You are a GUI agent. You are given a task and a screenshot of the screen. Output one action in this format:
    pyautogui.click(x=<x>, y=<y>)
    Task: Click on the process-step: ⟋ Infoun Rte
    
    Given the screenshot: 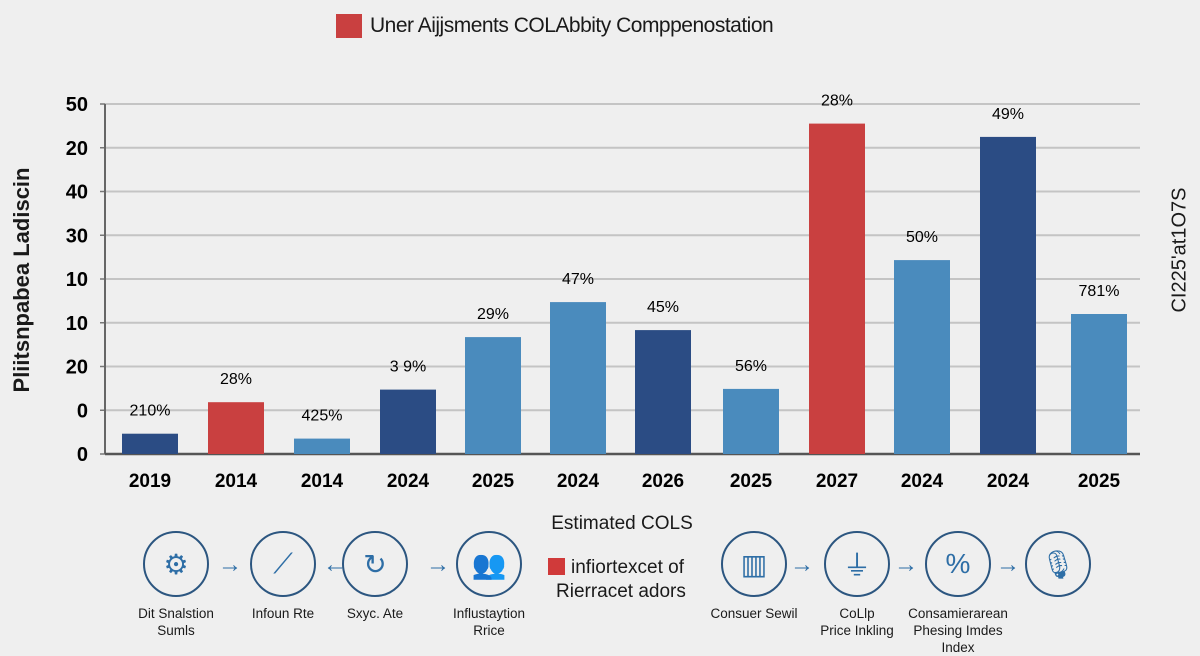 What is the action you would take?
    pyautogui.click(x=283, y=576)
    